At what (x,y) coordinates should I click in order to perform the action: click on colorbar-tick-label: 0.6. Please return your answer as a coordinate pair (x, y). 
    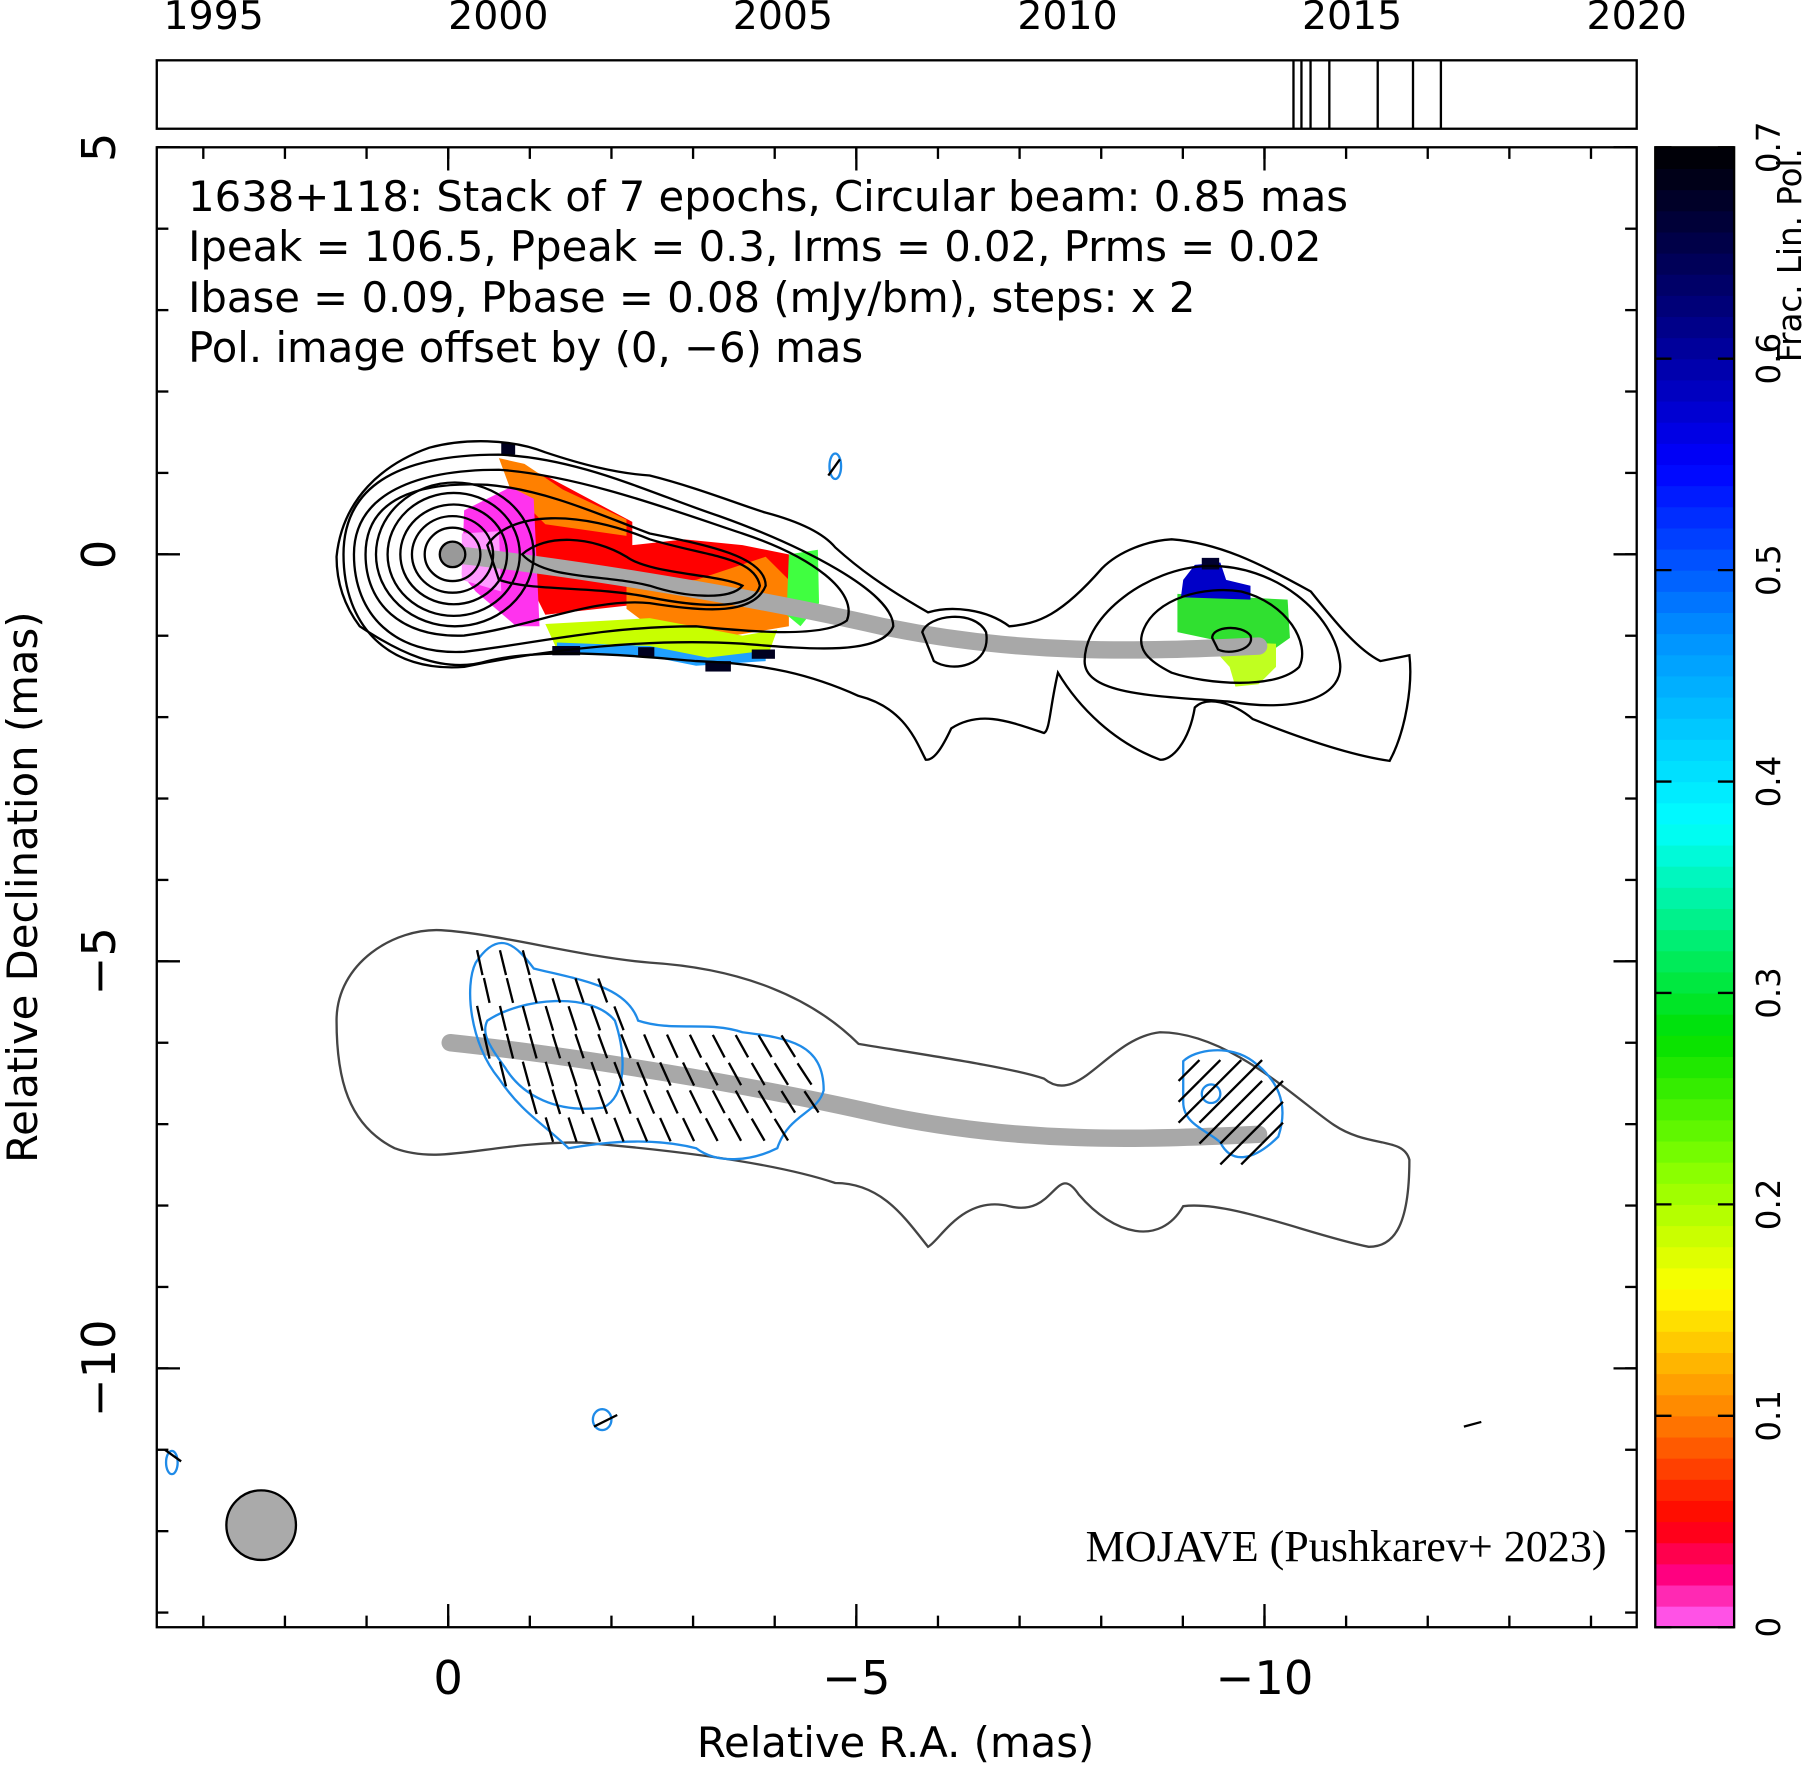
    Looking at the image, I should click on (1769, 359).